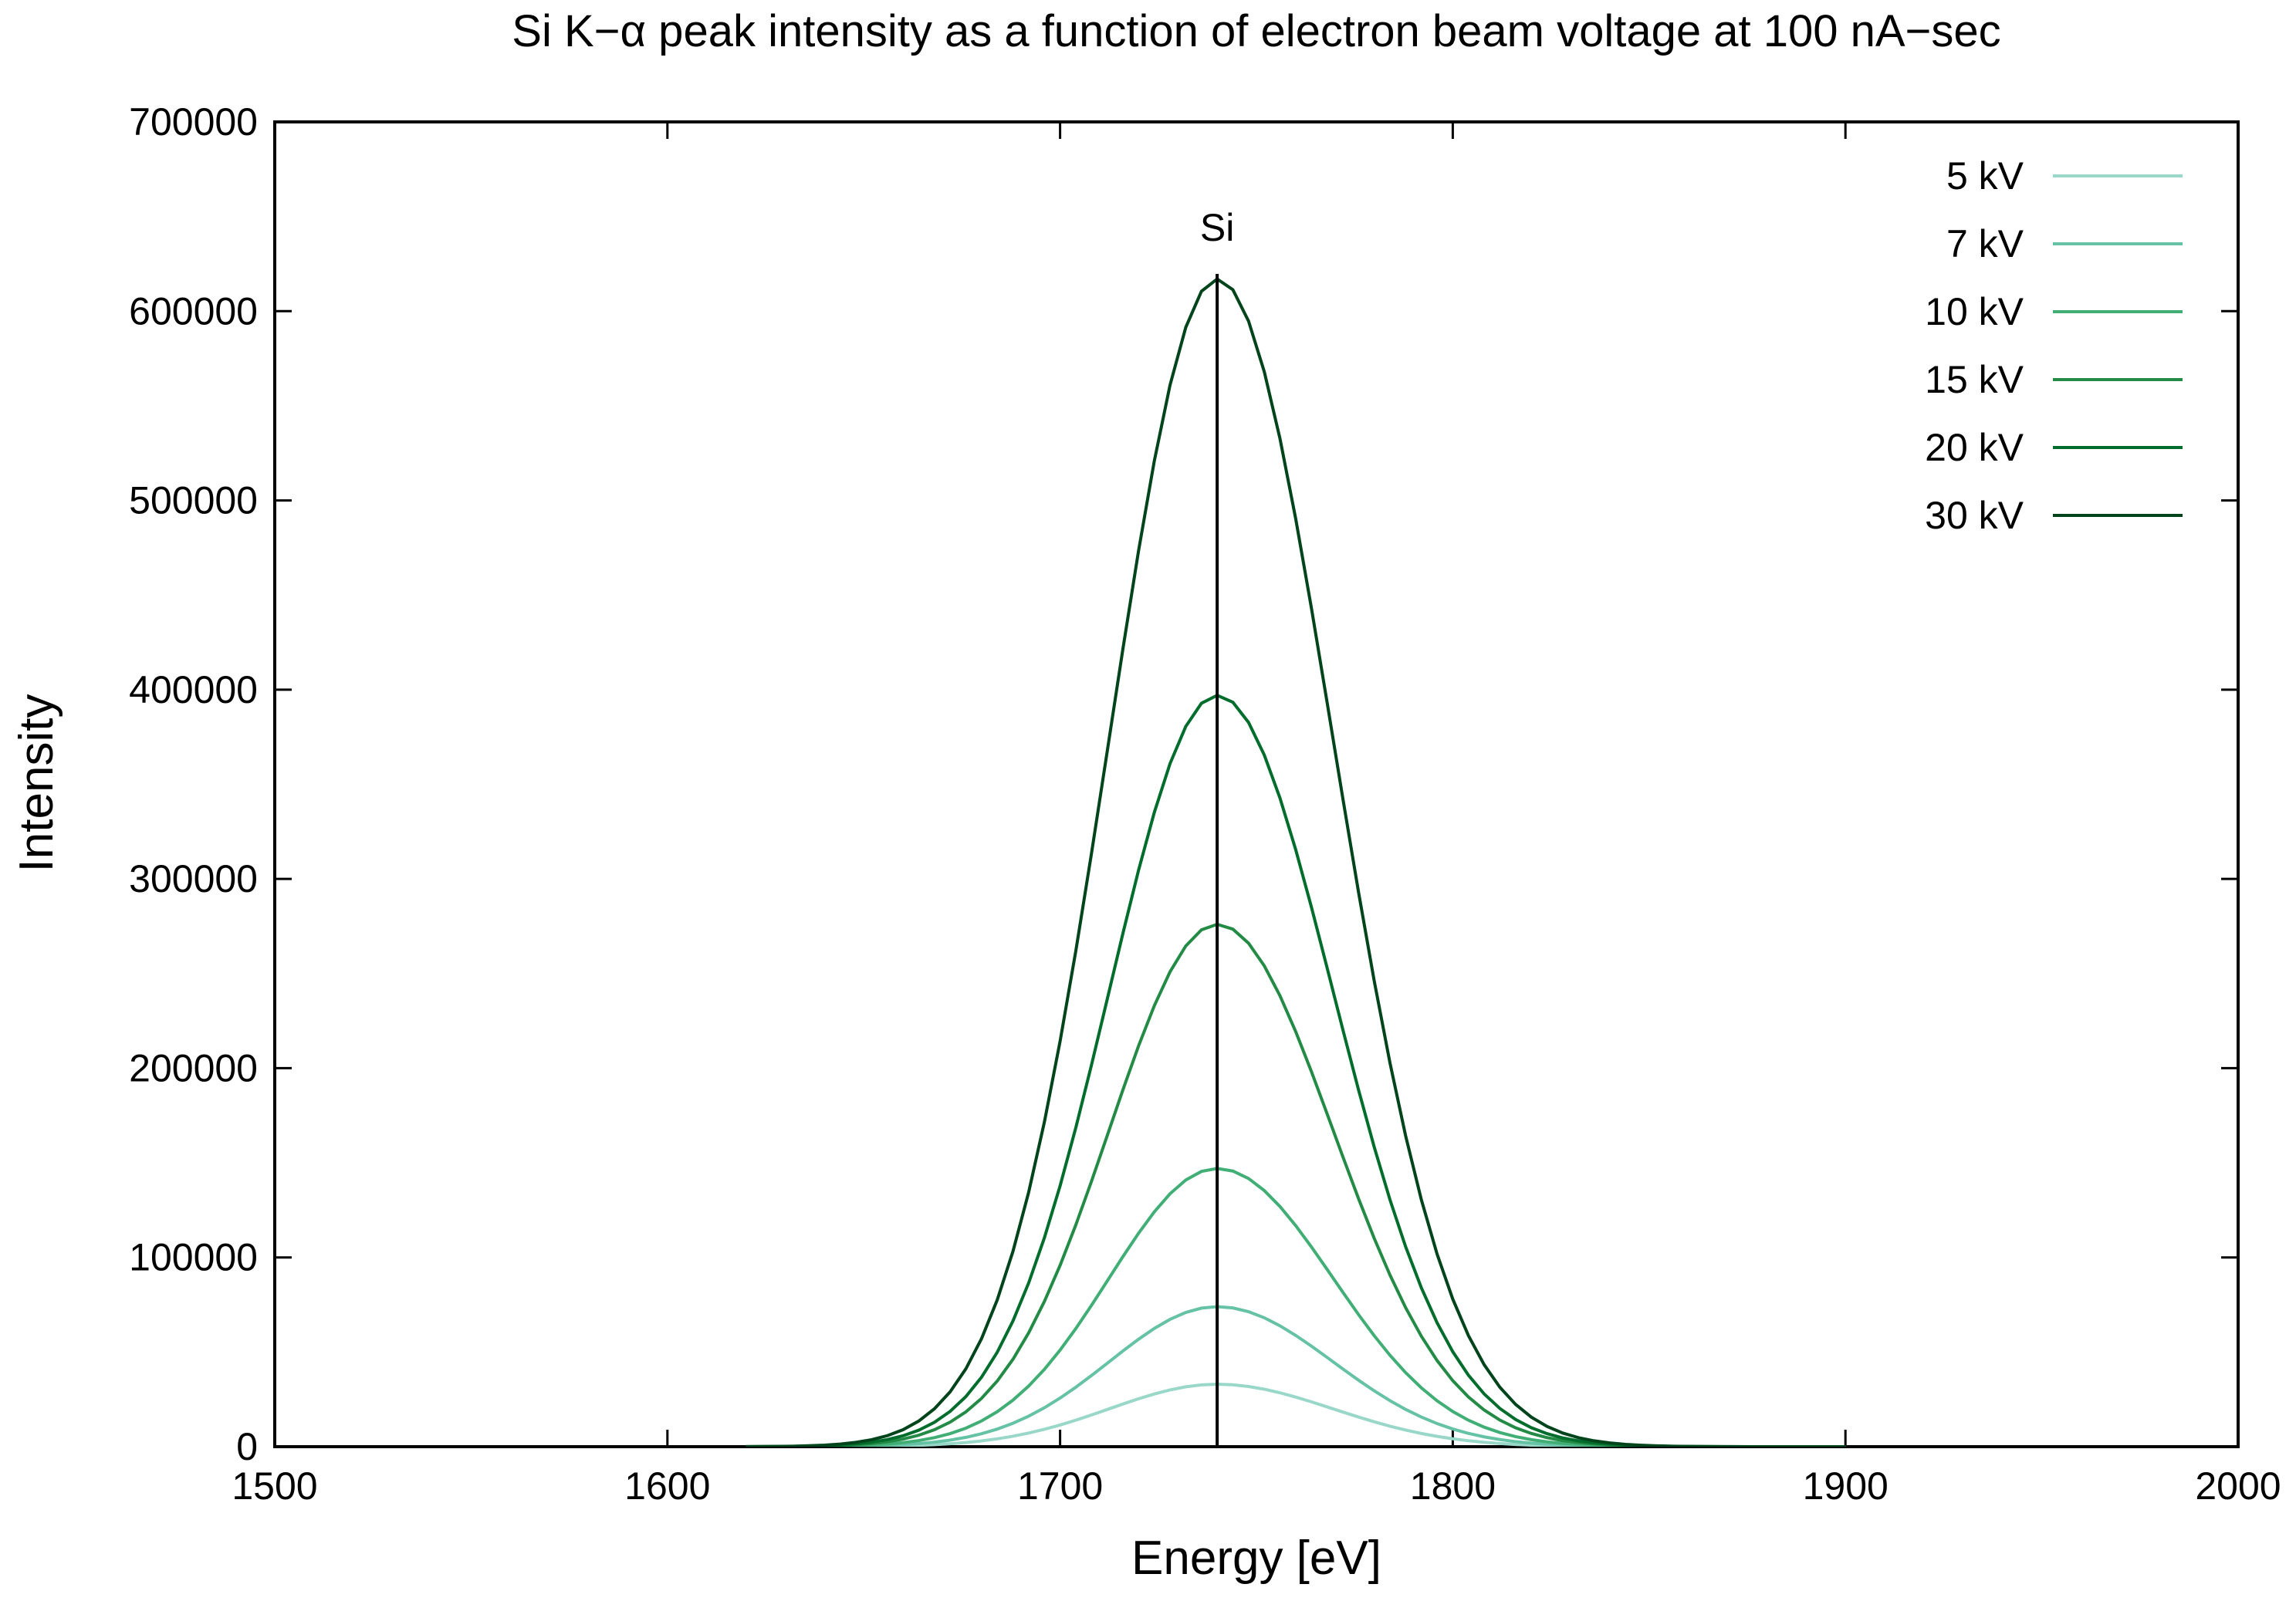 The height and width of the screenshot is (1601, 2296). I want to click on y-tick-label: 300000, so click(193, 878).